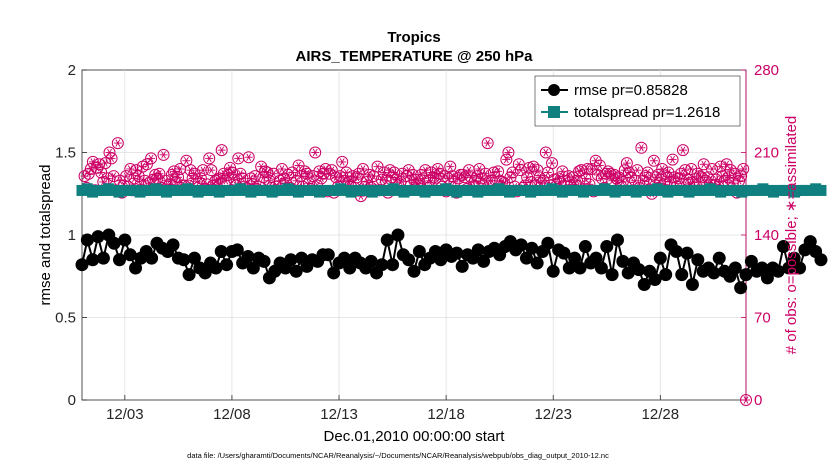  I want to click on y-tick-label: 2, so click(72, 70).